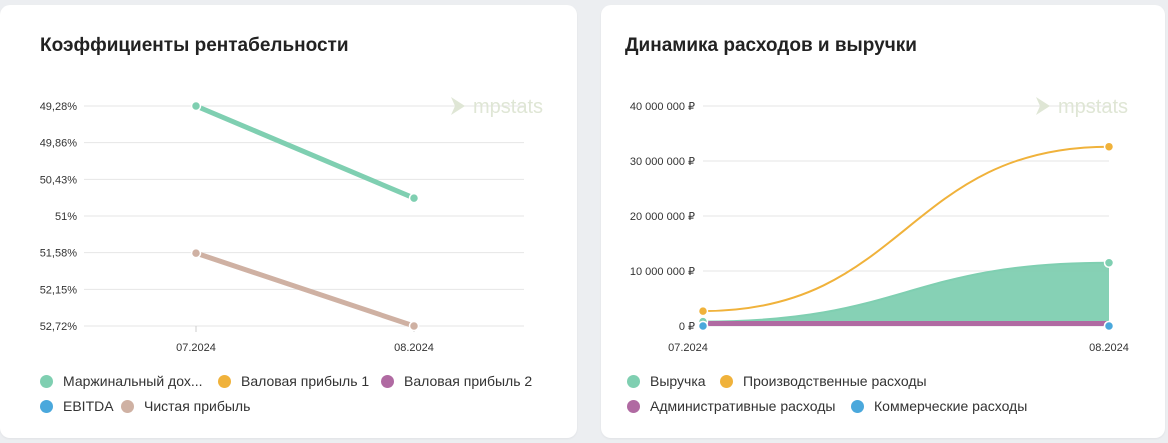  I want to click on y-tick-label: 10 000 000 ₽, so click(662, 272).